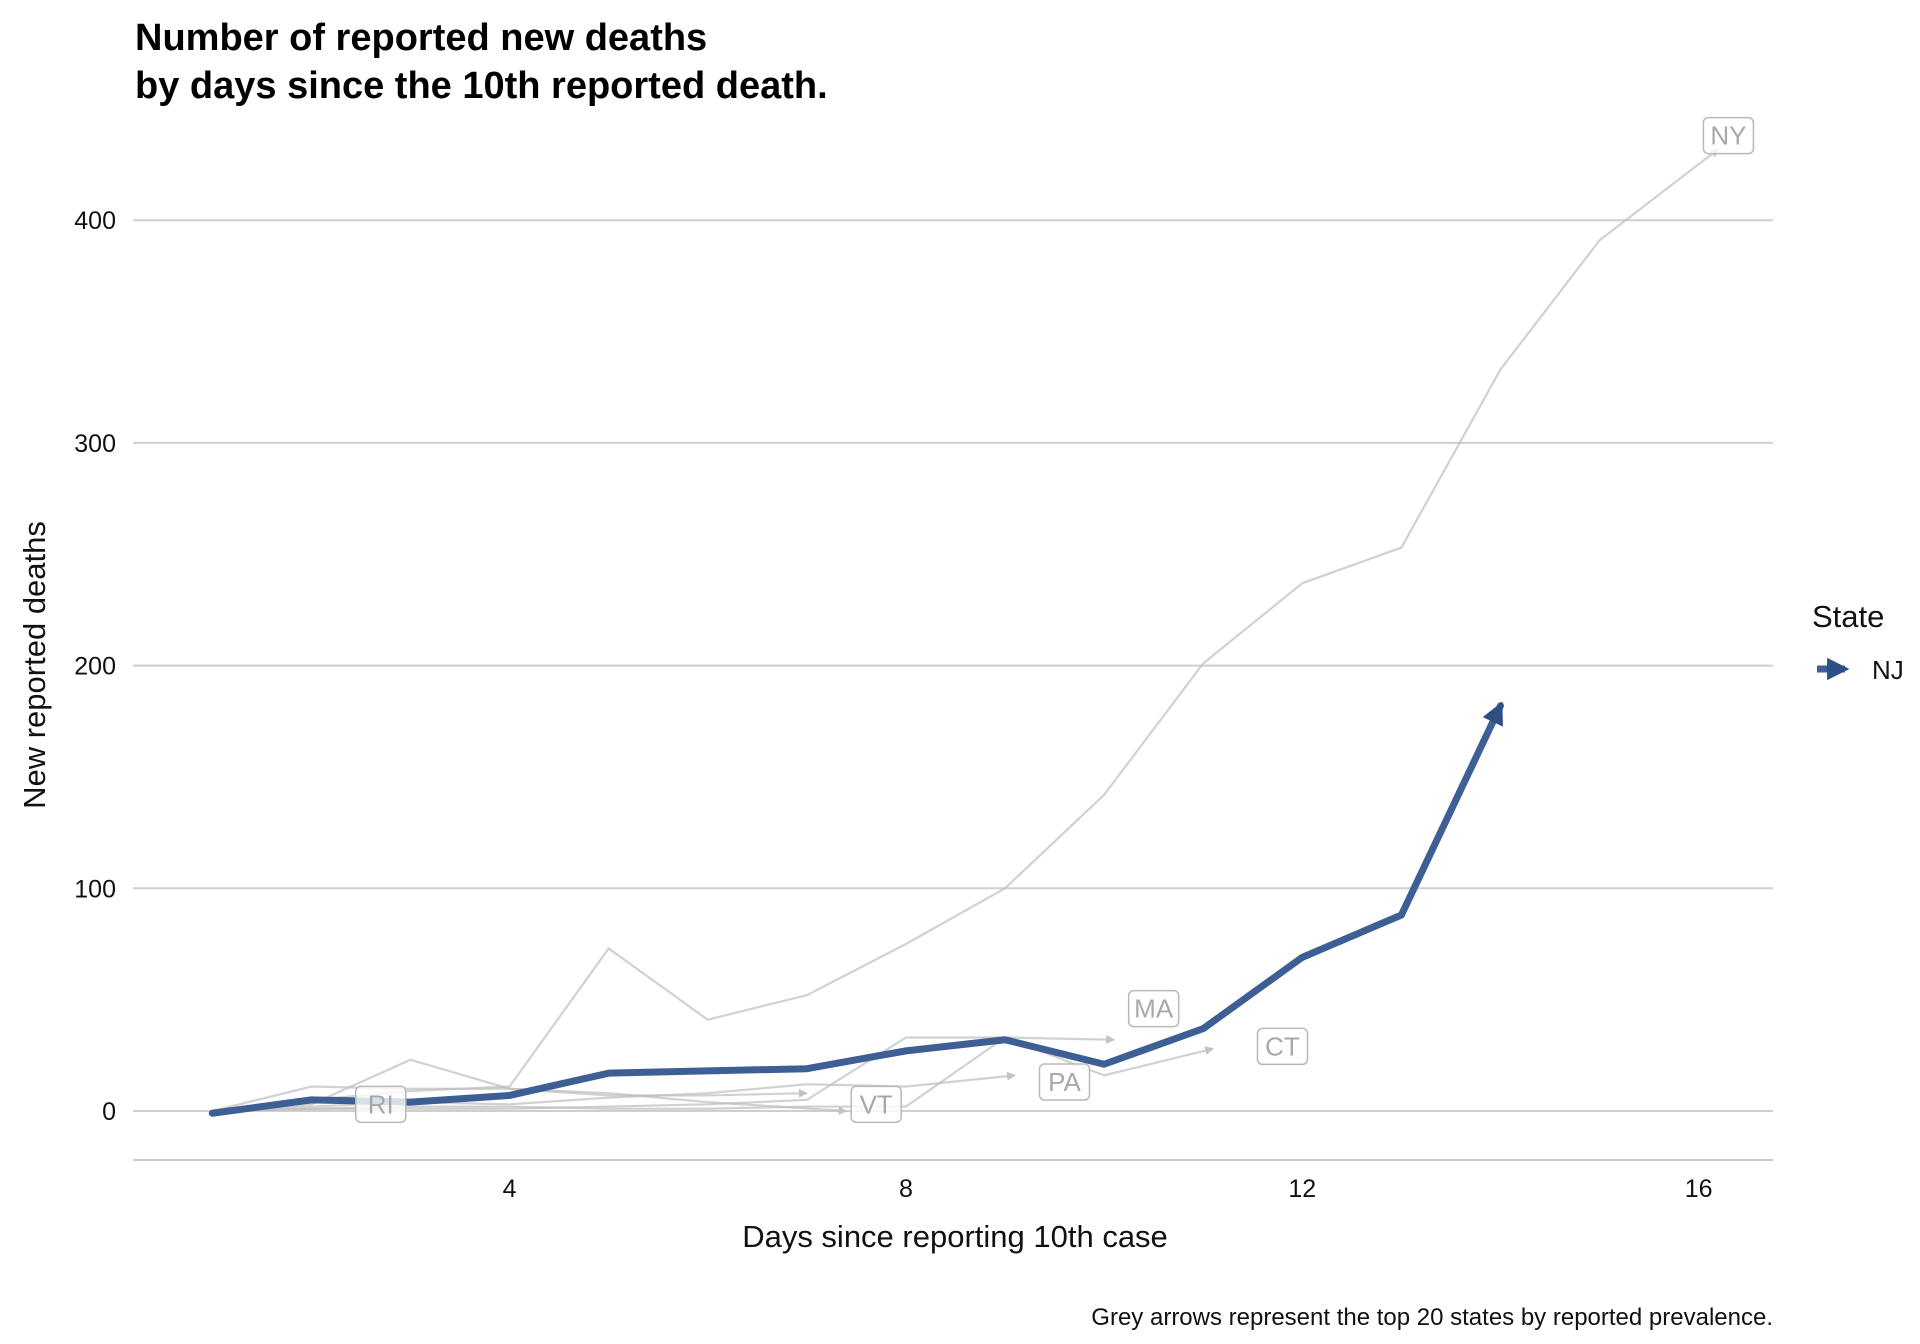  What do you see at coordinates (1108, 1189) in the screenshot?
I see `x-axis-ticks: 4 8 12 16` at bounding box center [1108, 1189].